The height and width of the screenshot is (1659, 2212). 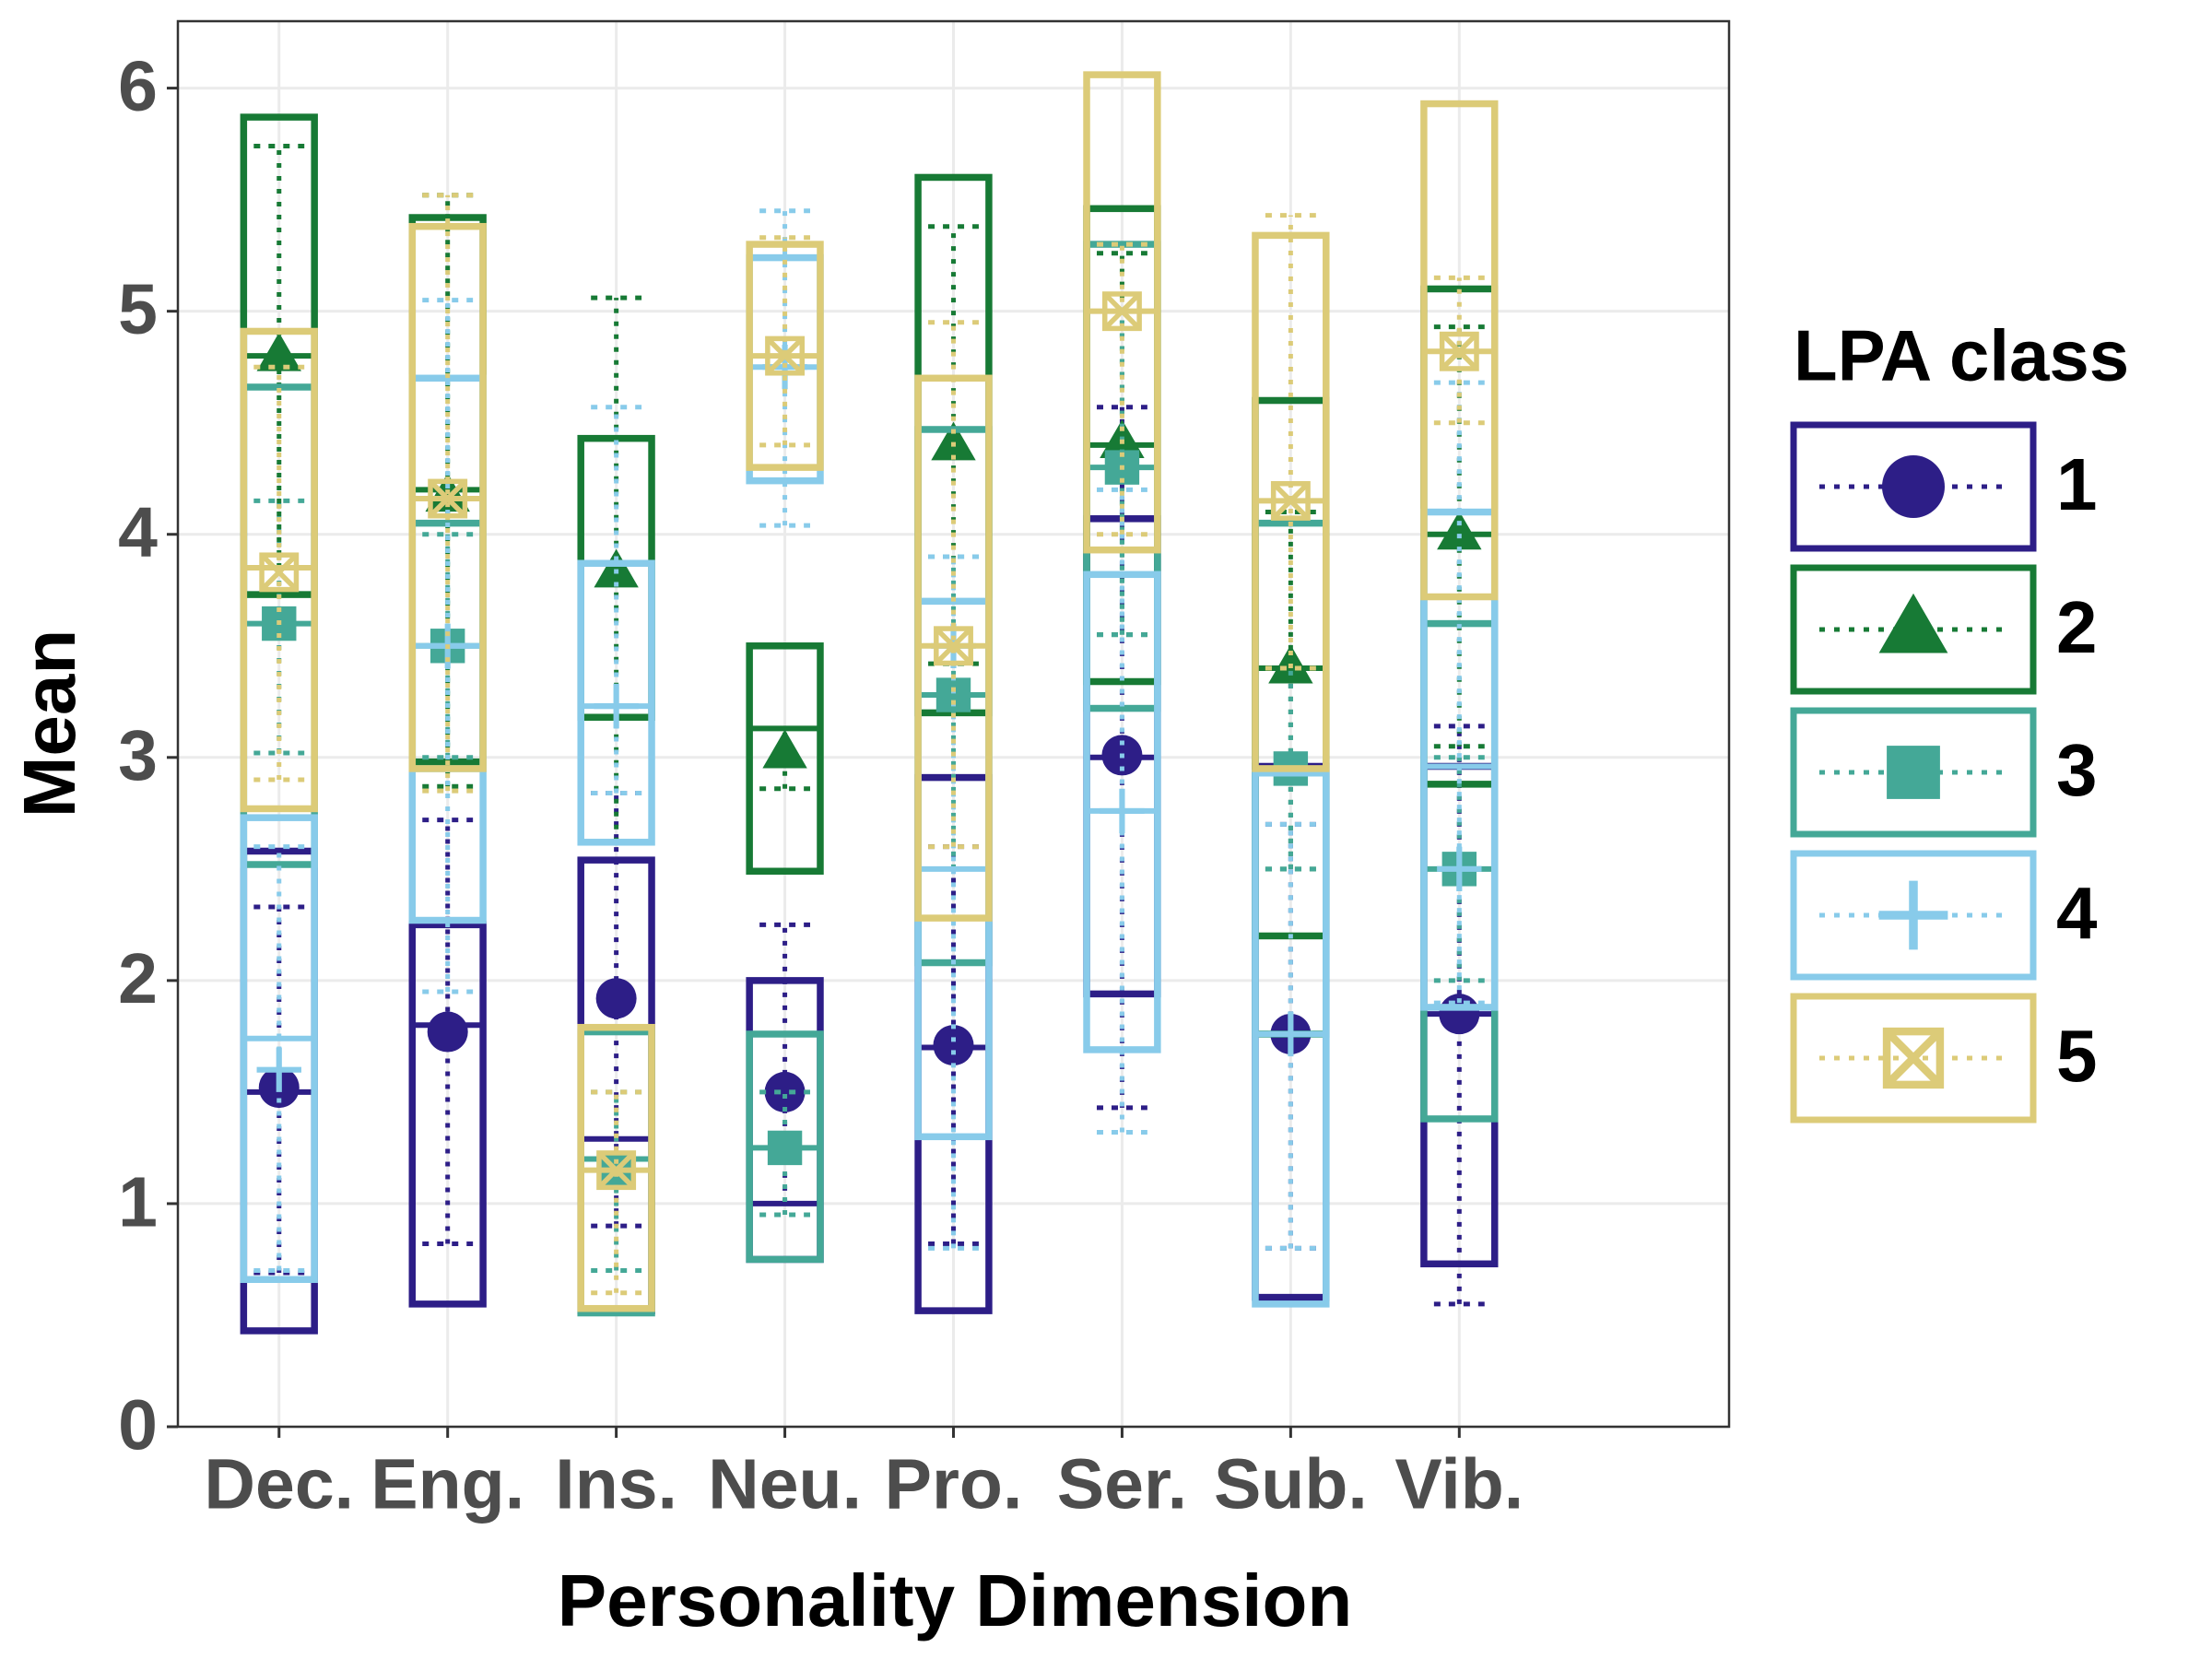 I want to click on y-tick-label: 0, so click(x=138, y=1425).